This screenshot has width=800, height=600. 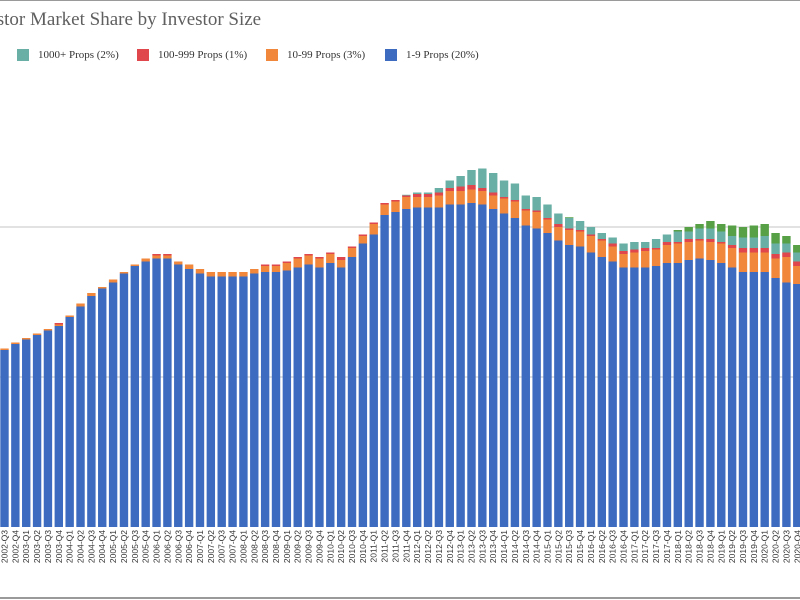 I want to click on x-tick-label: 2003-Q2, so click(x=37, y=546).